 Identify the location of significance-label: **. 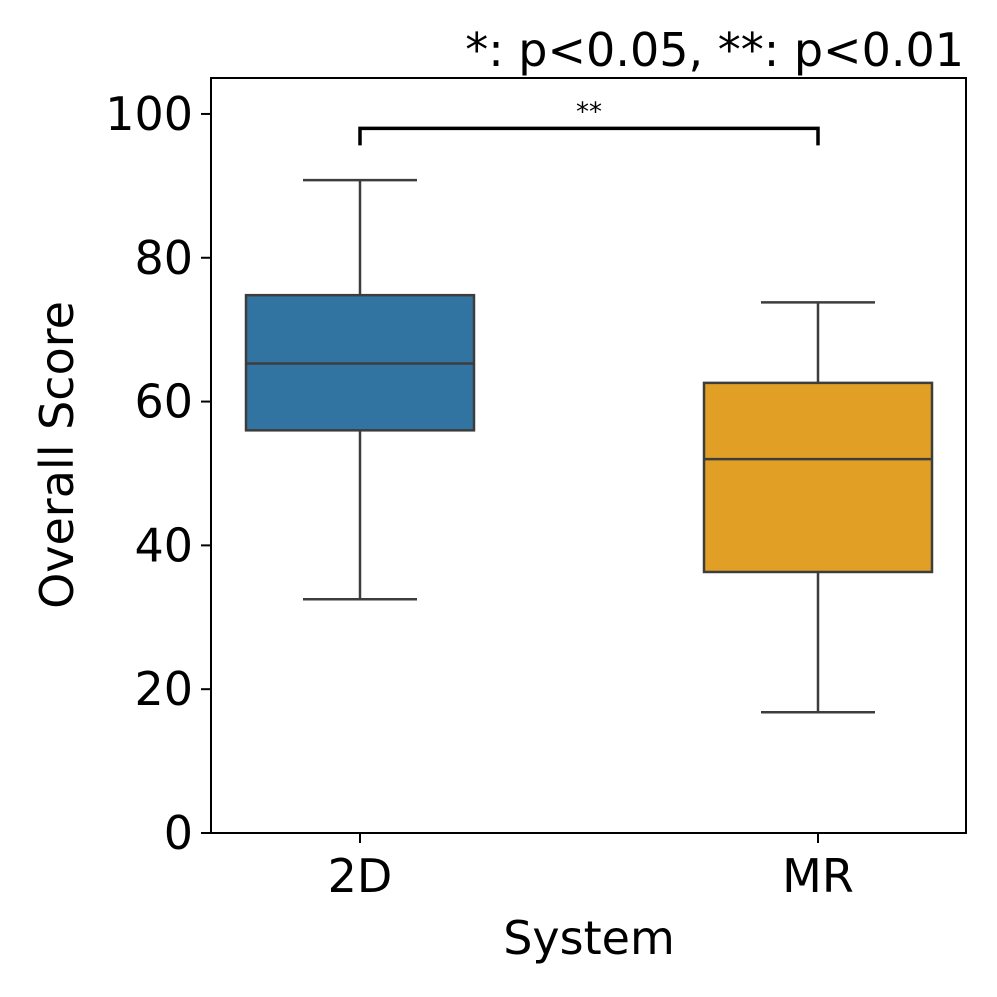
(589, 112).